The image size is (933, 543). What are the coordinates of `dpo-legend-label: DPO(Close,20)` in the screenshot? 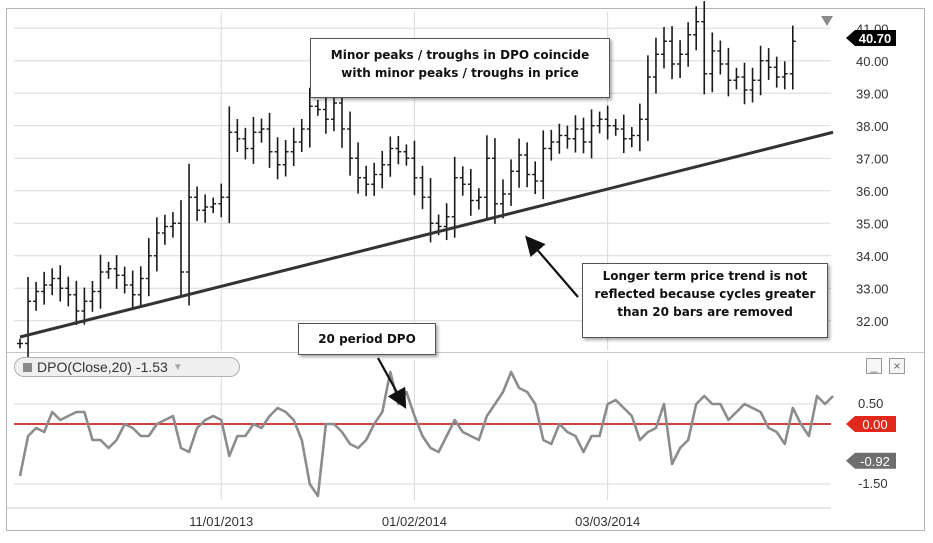 It's located at (84, 367).